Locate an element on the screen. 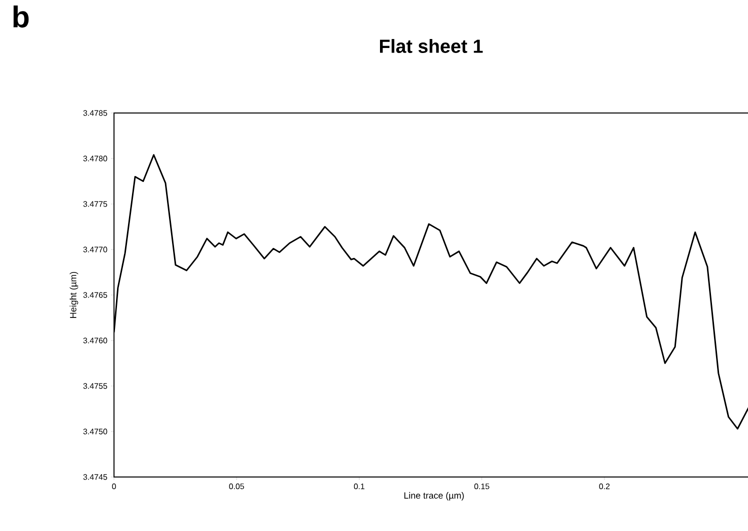 This screenshot has height=531, width=748. y-tick-label: 3.4750 is located at coordinates (95, 431).